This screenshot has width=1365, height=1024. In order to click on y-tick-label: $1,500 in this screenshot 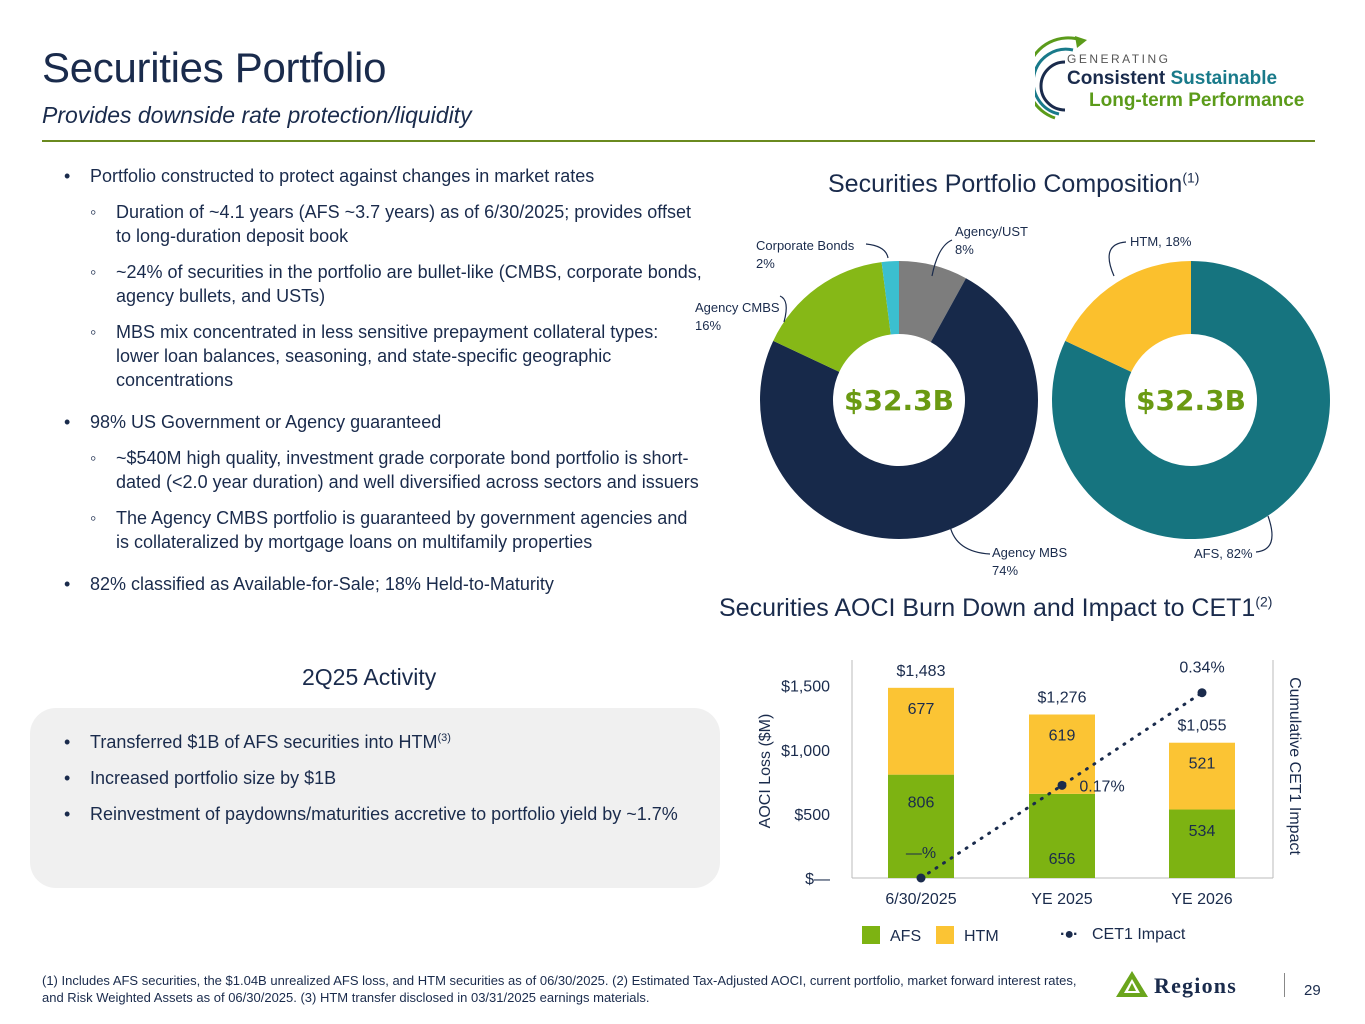, I will do `click(805, 687)`.